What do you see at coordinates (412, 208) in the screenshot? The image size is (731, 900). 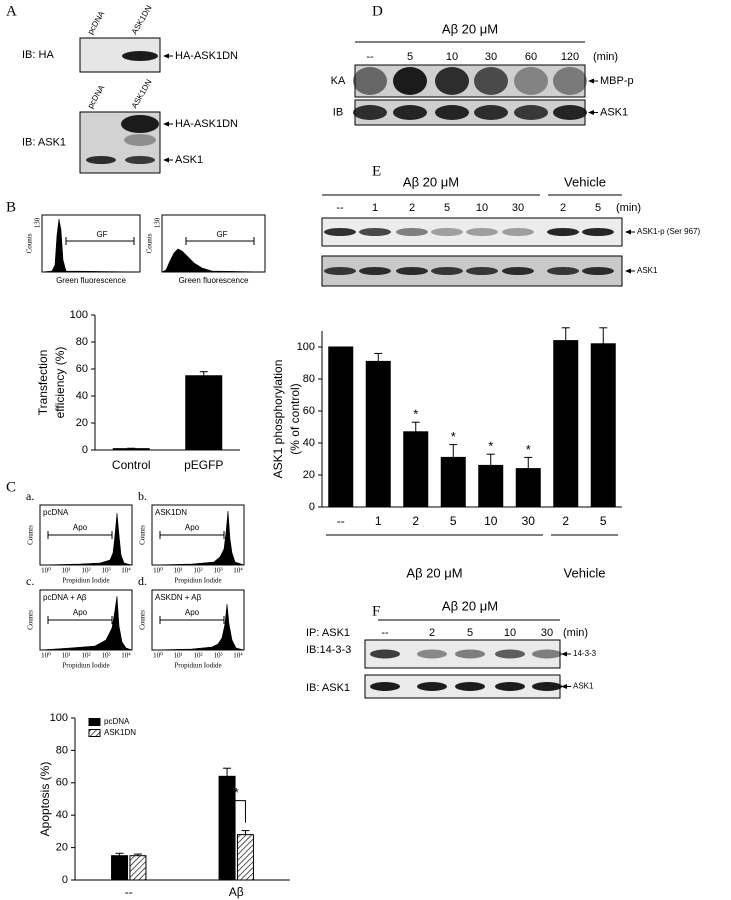 I see `time-label: 2` at bounding box center [412, 208].